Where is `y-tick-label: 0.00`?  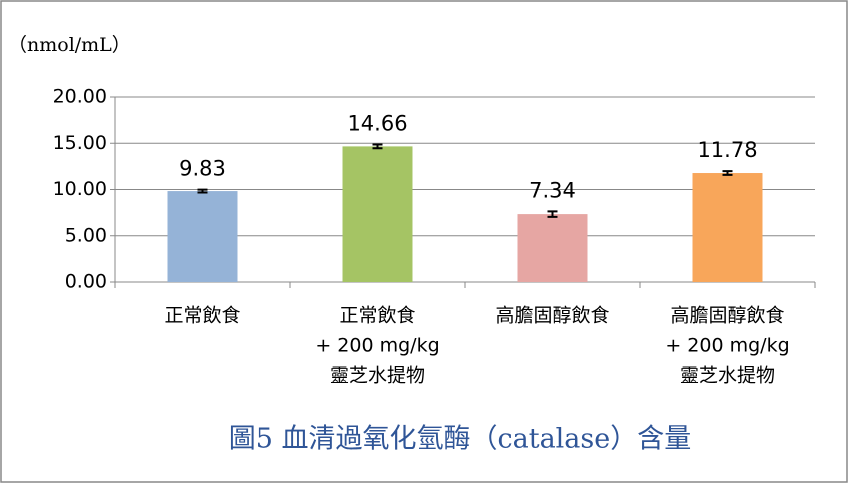
y-tick-label: 0.00 is located at coordinates (86, 282).